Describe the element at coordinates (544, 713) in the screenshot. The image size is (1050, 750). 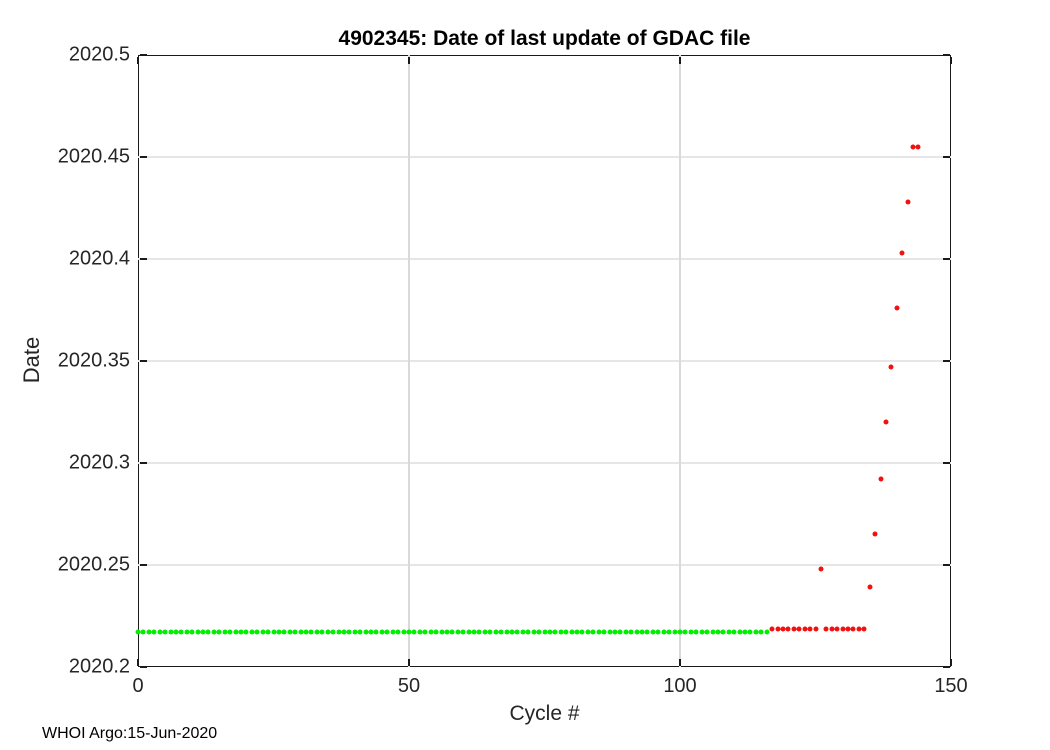
I see `x-axis-label: Cycle #` at that location.